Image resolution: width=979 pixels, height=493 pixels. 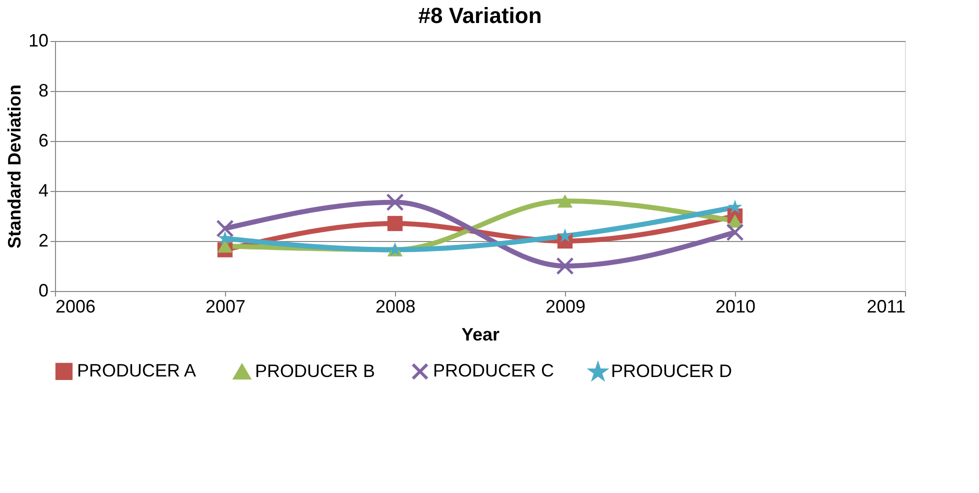 What do you see at coordinates (735, 306) in the screenshot?
I see `x-tick-label: 2010` at bounding box center [735, 306].